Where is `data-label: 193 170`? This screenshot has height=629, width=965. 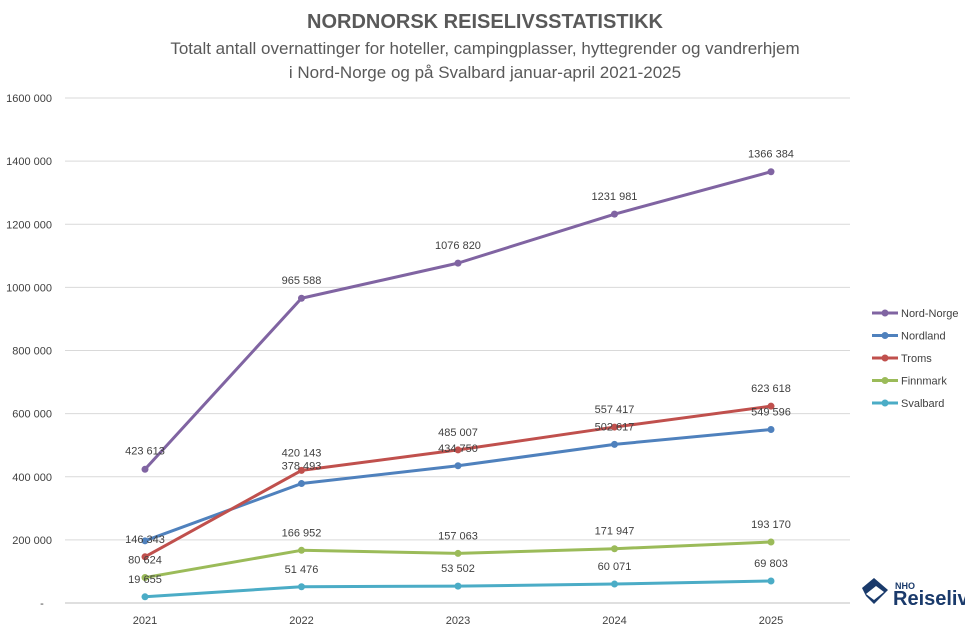 data-label: 193 170 is located at coordinates (771, 525).